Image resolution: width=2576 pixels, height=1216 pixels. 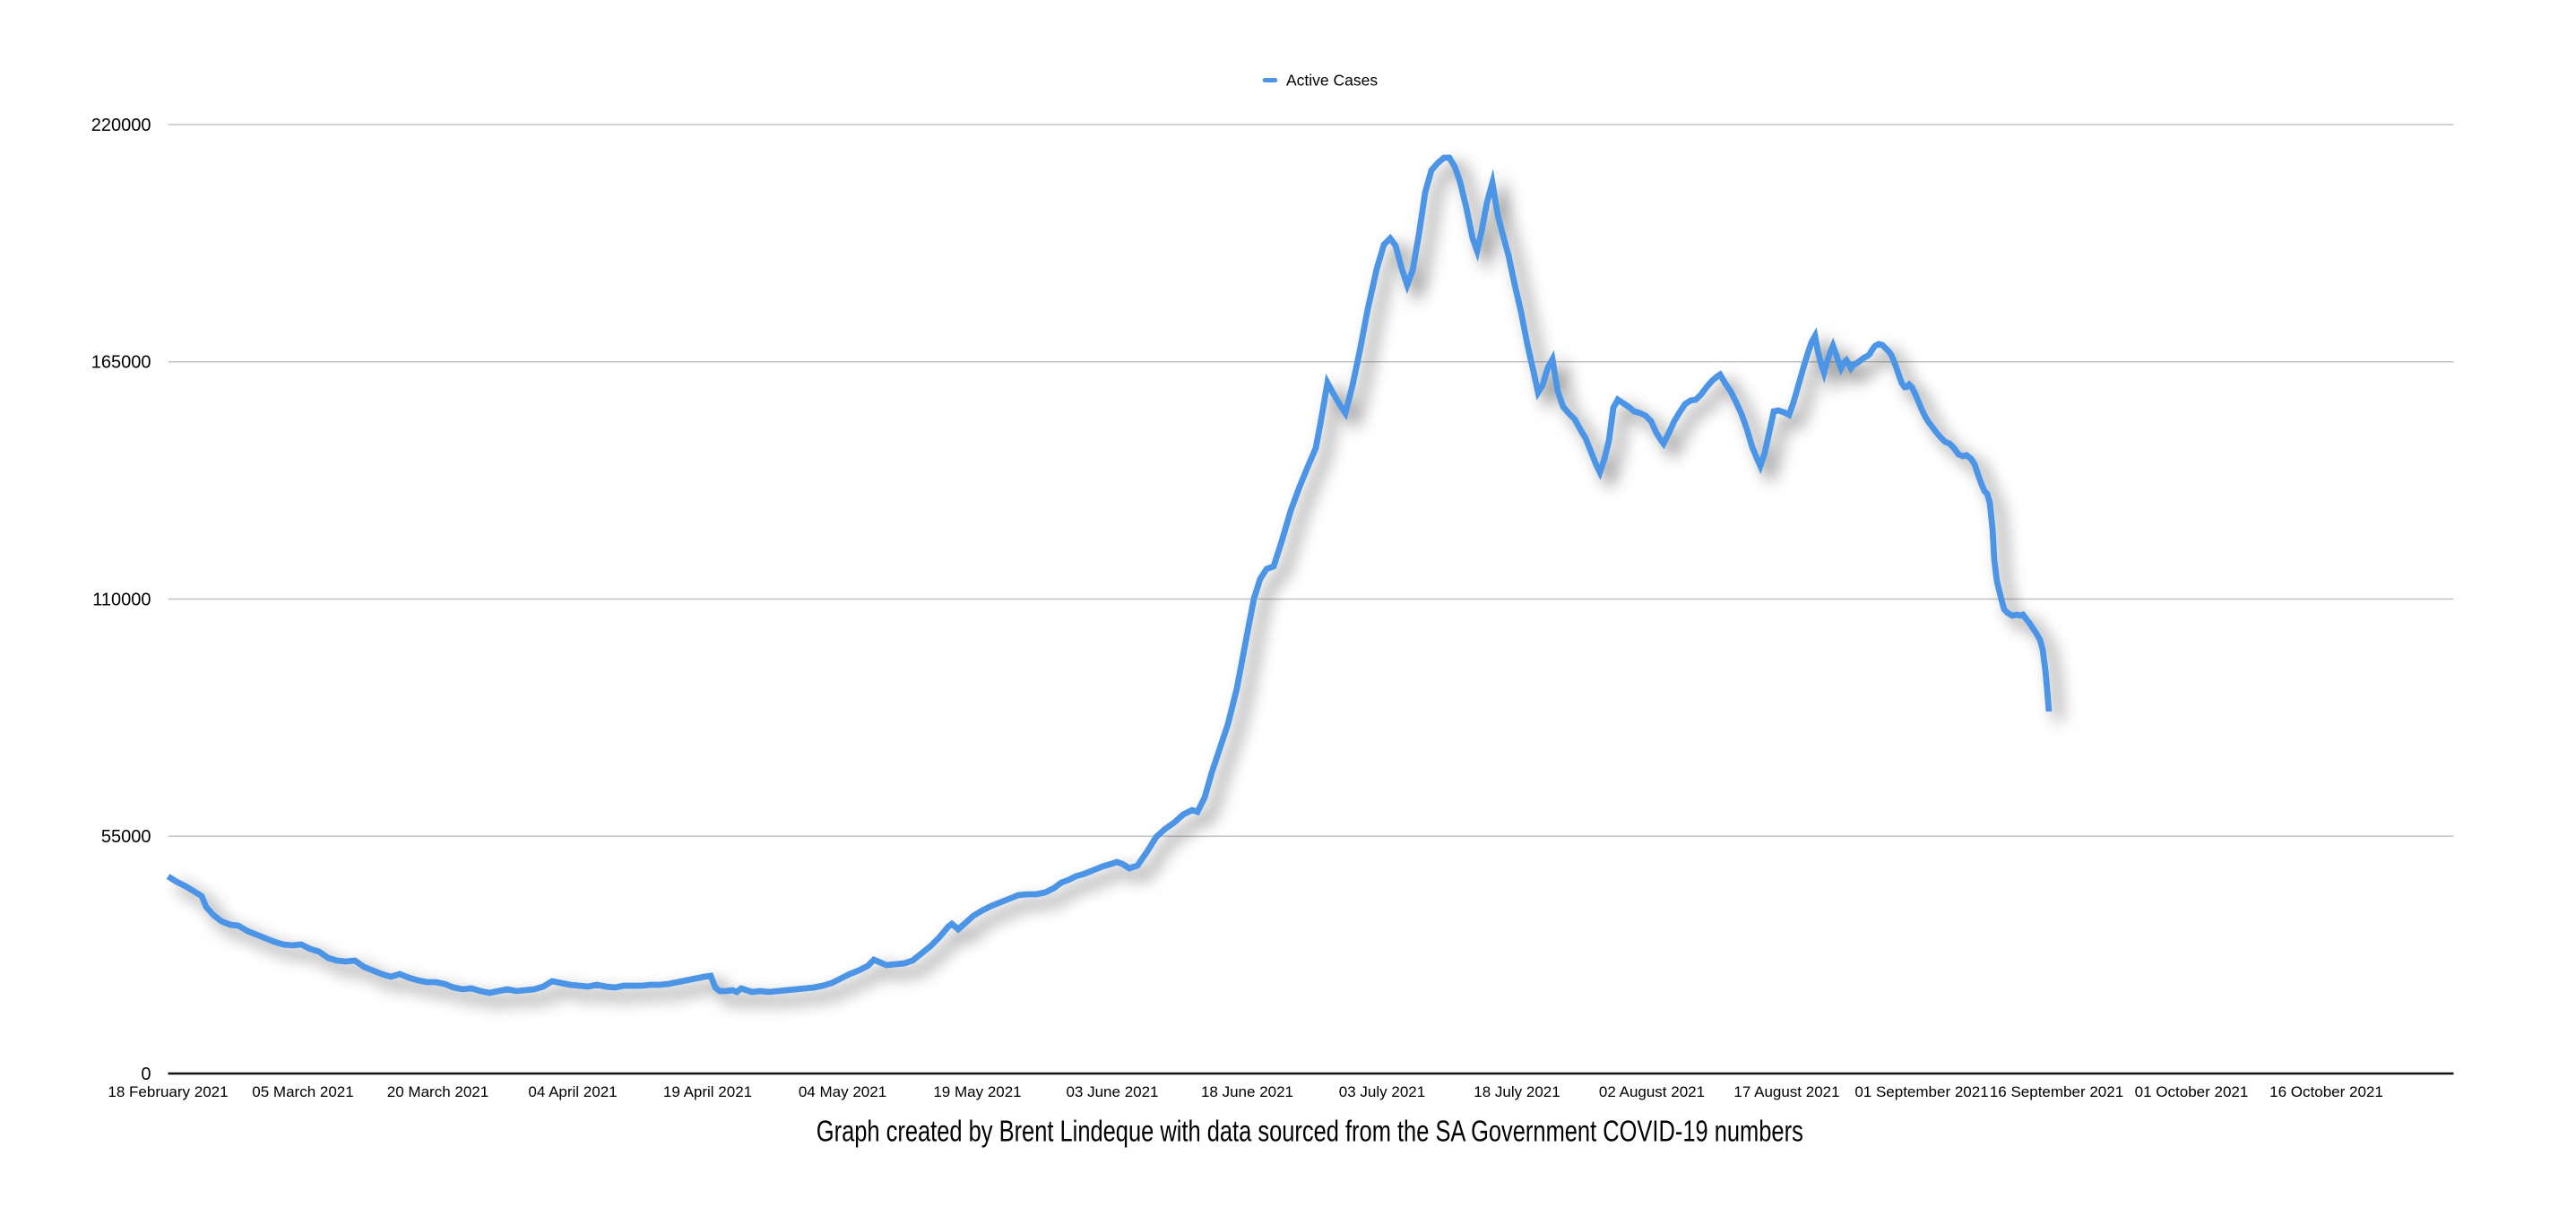 I want to click on svg-text: 04 April 2021, so click(x=572, y=1091).